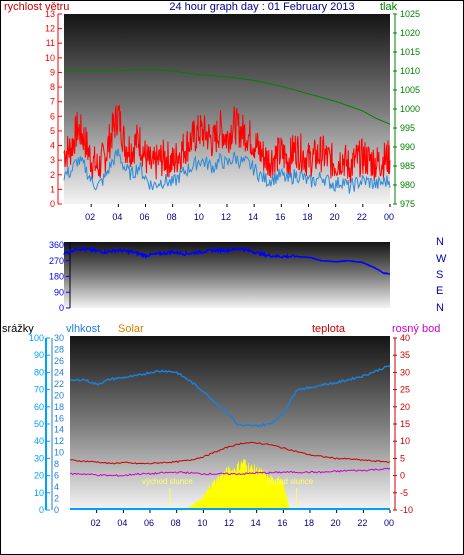 This screenshot has height=555, width=464. What do you see at coordinates (405, 441) in the screenshot?
I see `temperature-tick-label: 10` at bounding box center [405, 441].